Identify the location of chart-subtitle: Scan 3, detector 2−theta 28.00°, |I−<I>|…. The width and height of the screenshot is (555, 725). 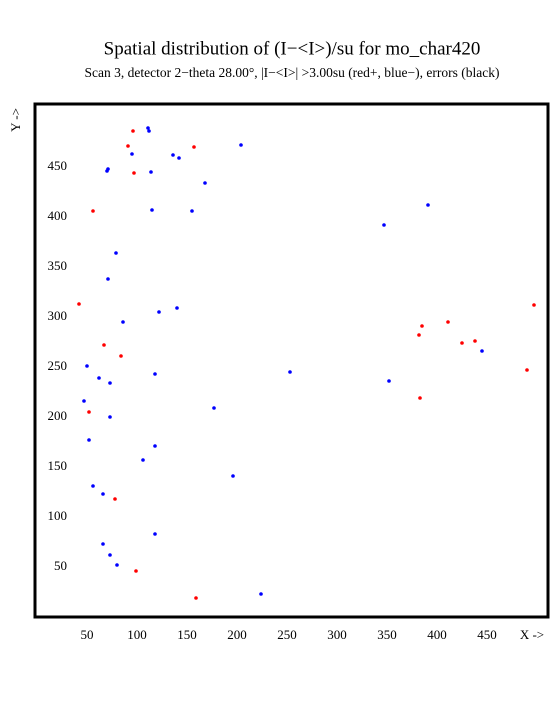
(292, 72).